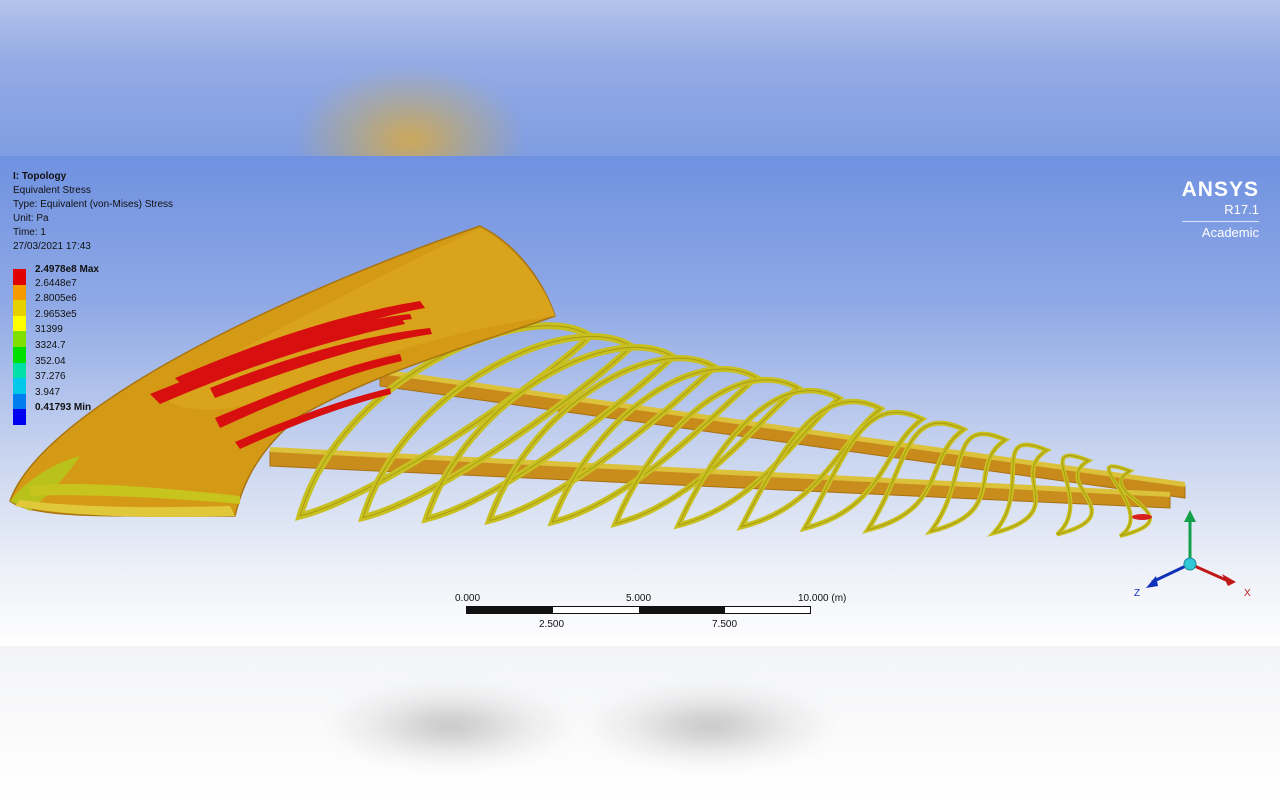 The height and width of the screenshot is (800, 1280). Describe the element at coordinates (52, 246) in the screenshot. I see `result-date: 27/03/2021 17:43` at that location.